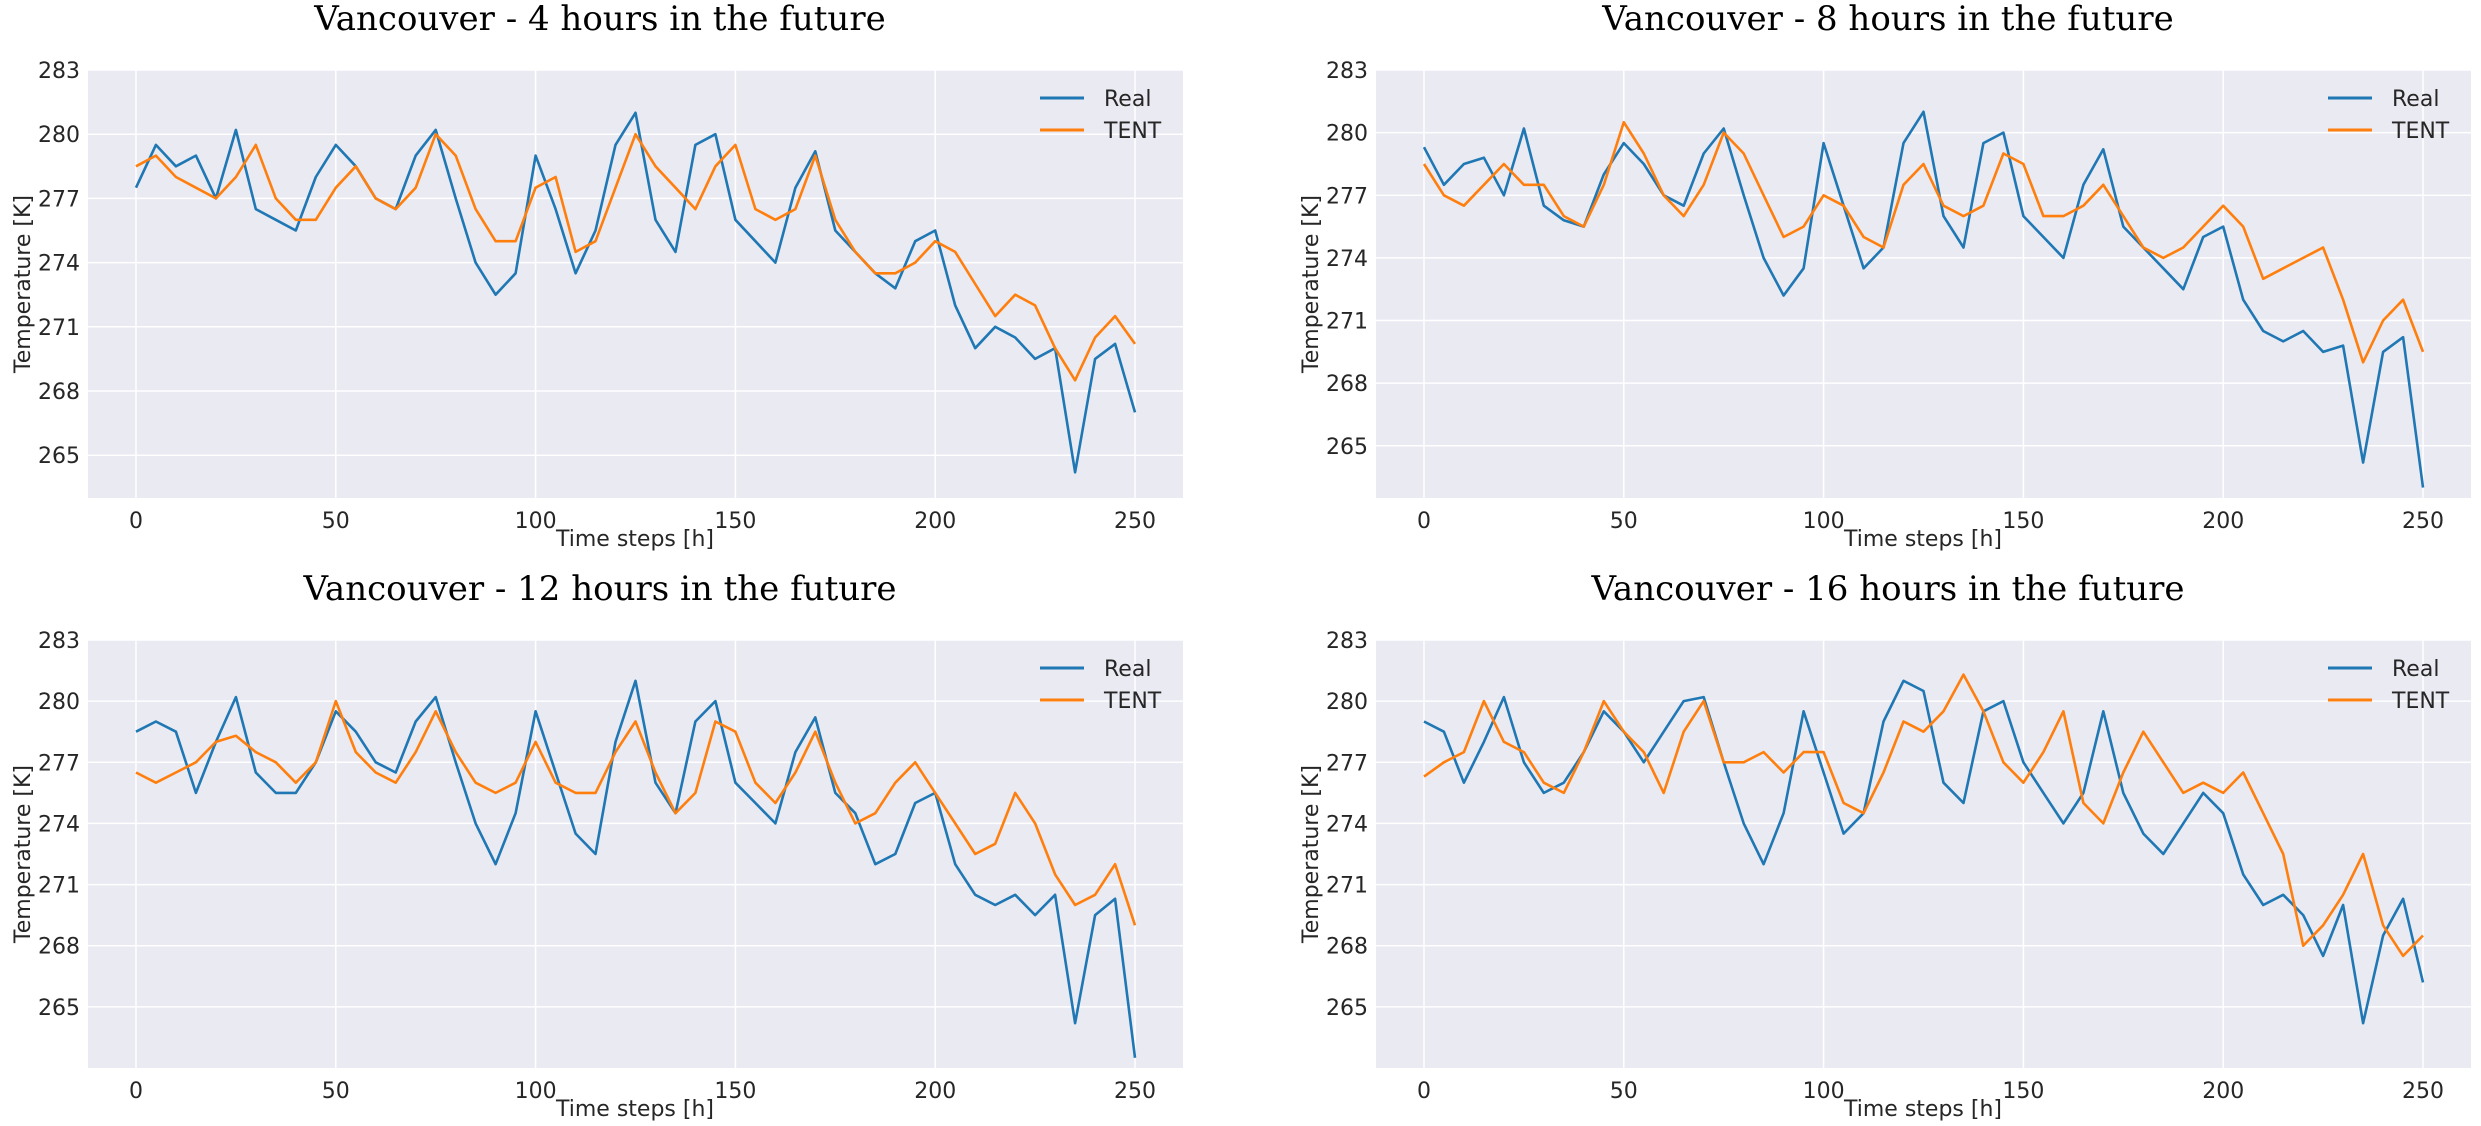  Describe the element at coordinates (599, 19) in the screenshot. I see `chart-title: Vancouver - 4 hours in the future` at that location.